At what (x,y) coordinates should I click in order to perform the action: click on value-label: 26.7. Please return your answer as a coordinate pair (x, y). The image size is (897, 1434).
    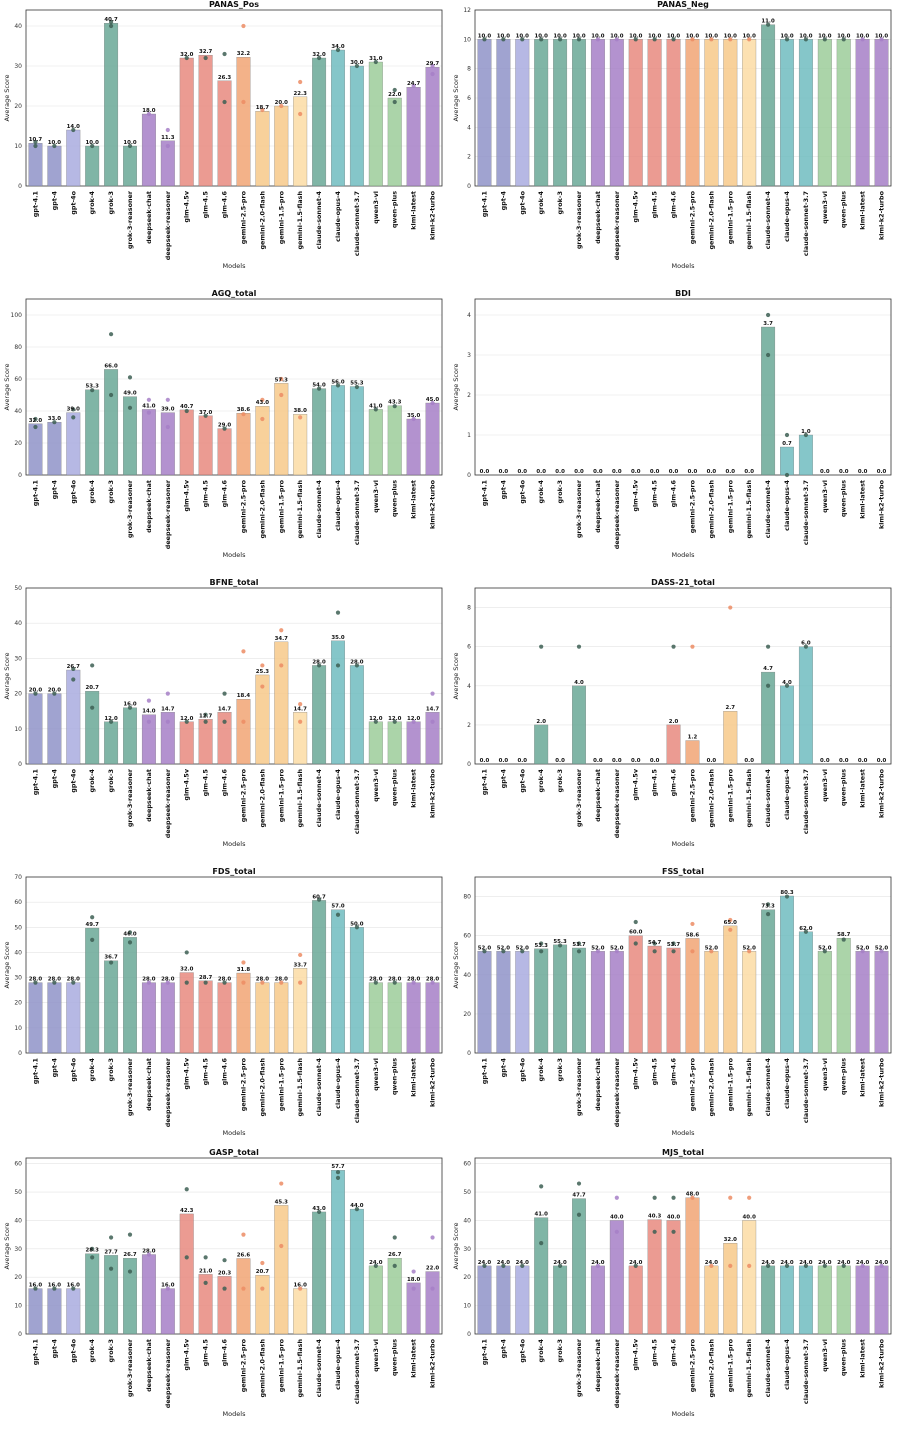
    Looking at the image, I should click on (74, 667).